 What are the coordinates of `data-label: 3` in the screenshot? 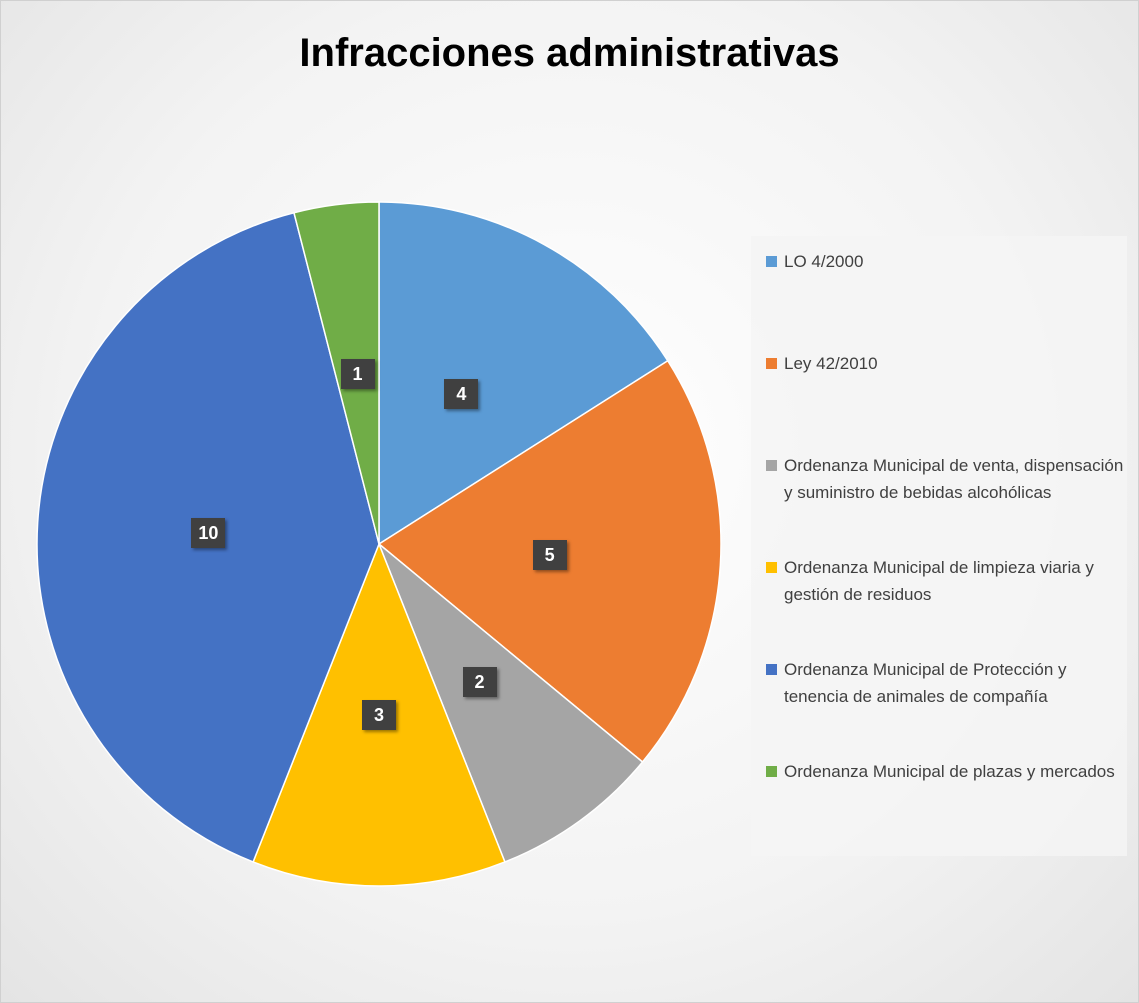 It's located at (379, 715).